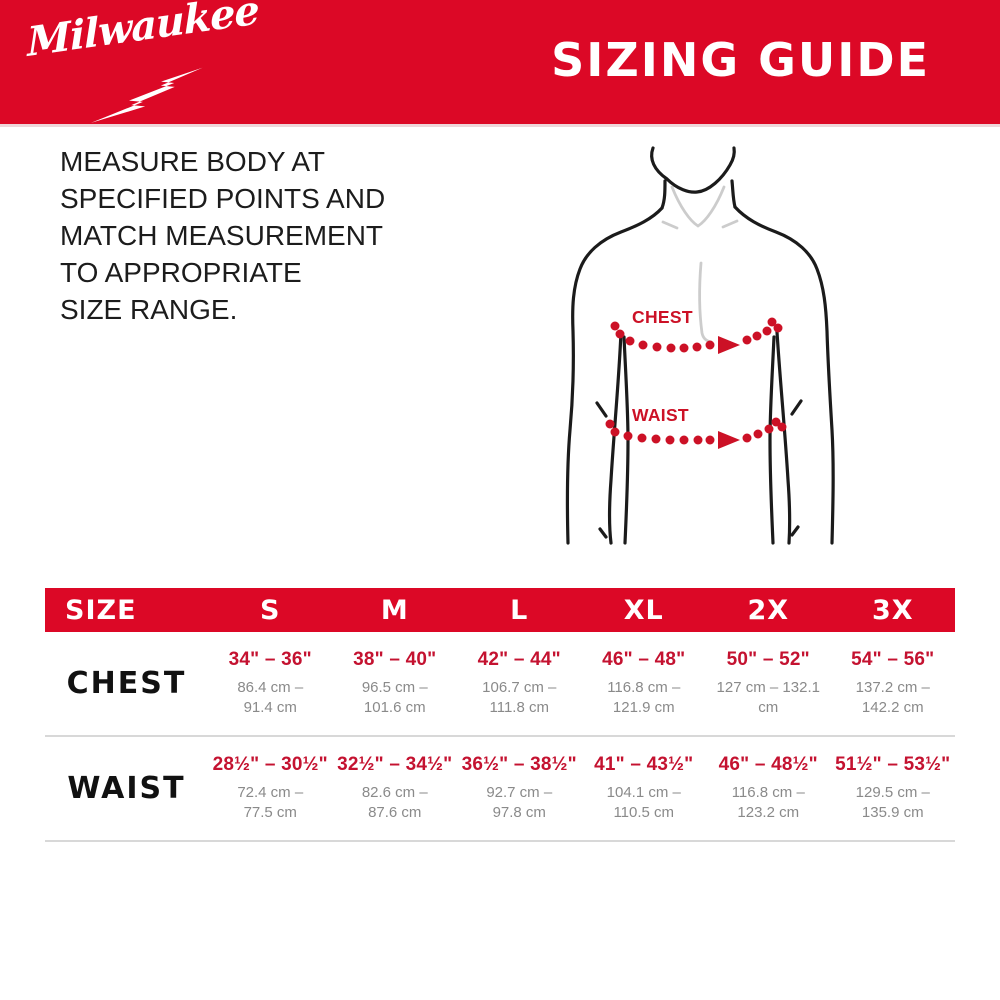  I want to click on waist-measure-line, so click(696, 433).